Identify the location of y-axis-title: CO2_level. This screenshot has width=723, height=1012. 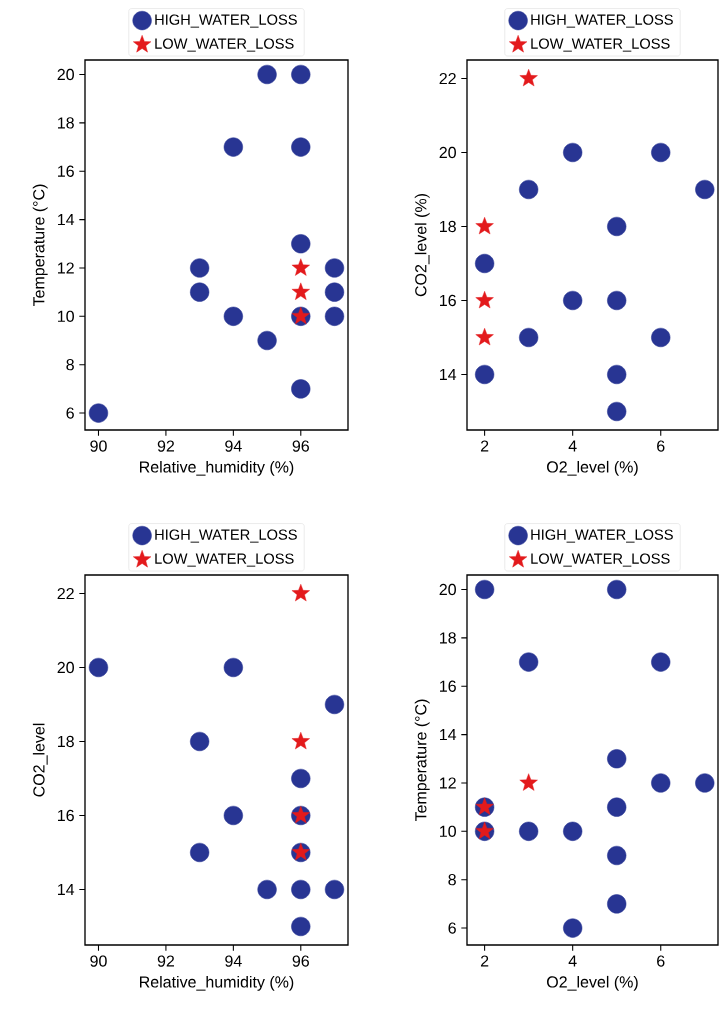
(40, 760).